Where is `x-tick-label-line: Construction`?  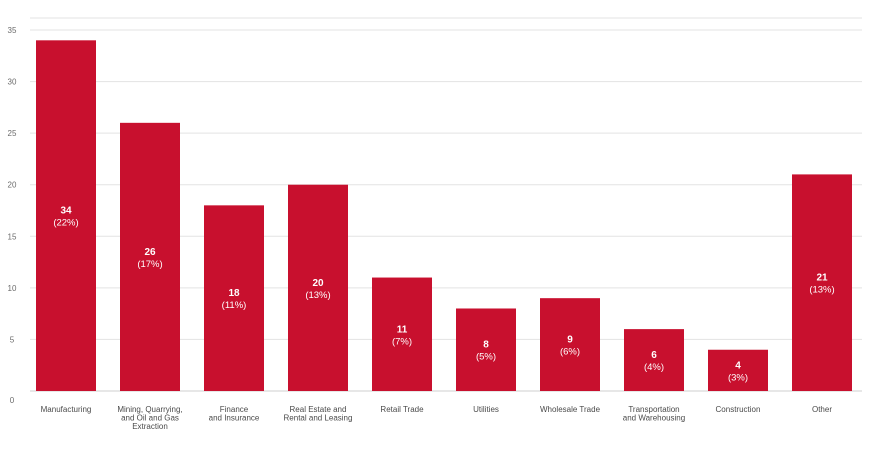
x-tick-label-line: Construction is located at coordinates (738, 409).